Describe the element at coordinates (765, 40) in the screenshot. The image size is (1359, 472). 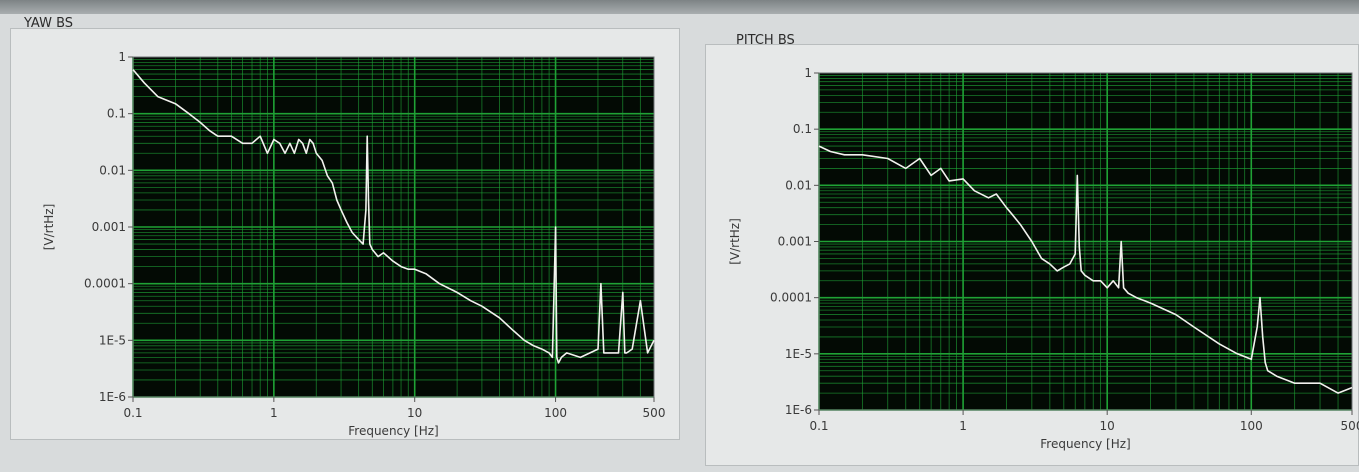
I see `chart-title: PITCH BS` at that location.